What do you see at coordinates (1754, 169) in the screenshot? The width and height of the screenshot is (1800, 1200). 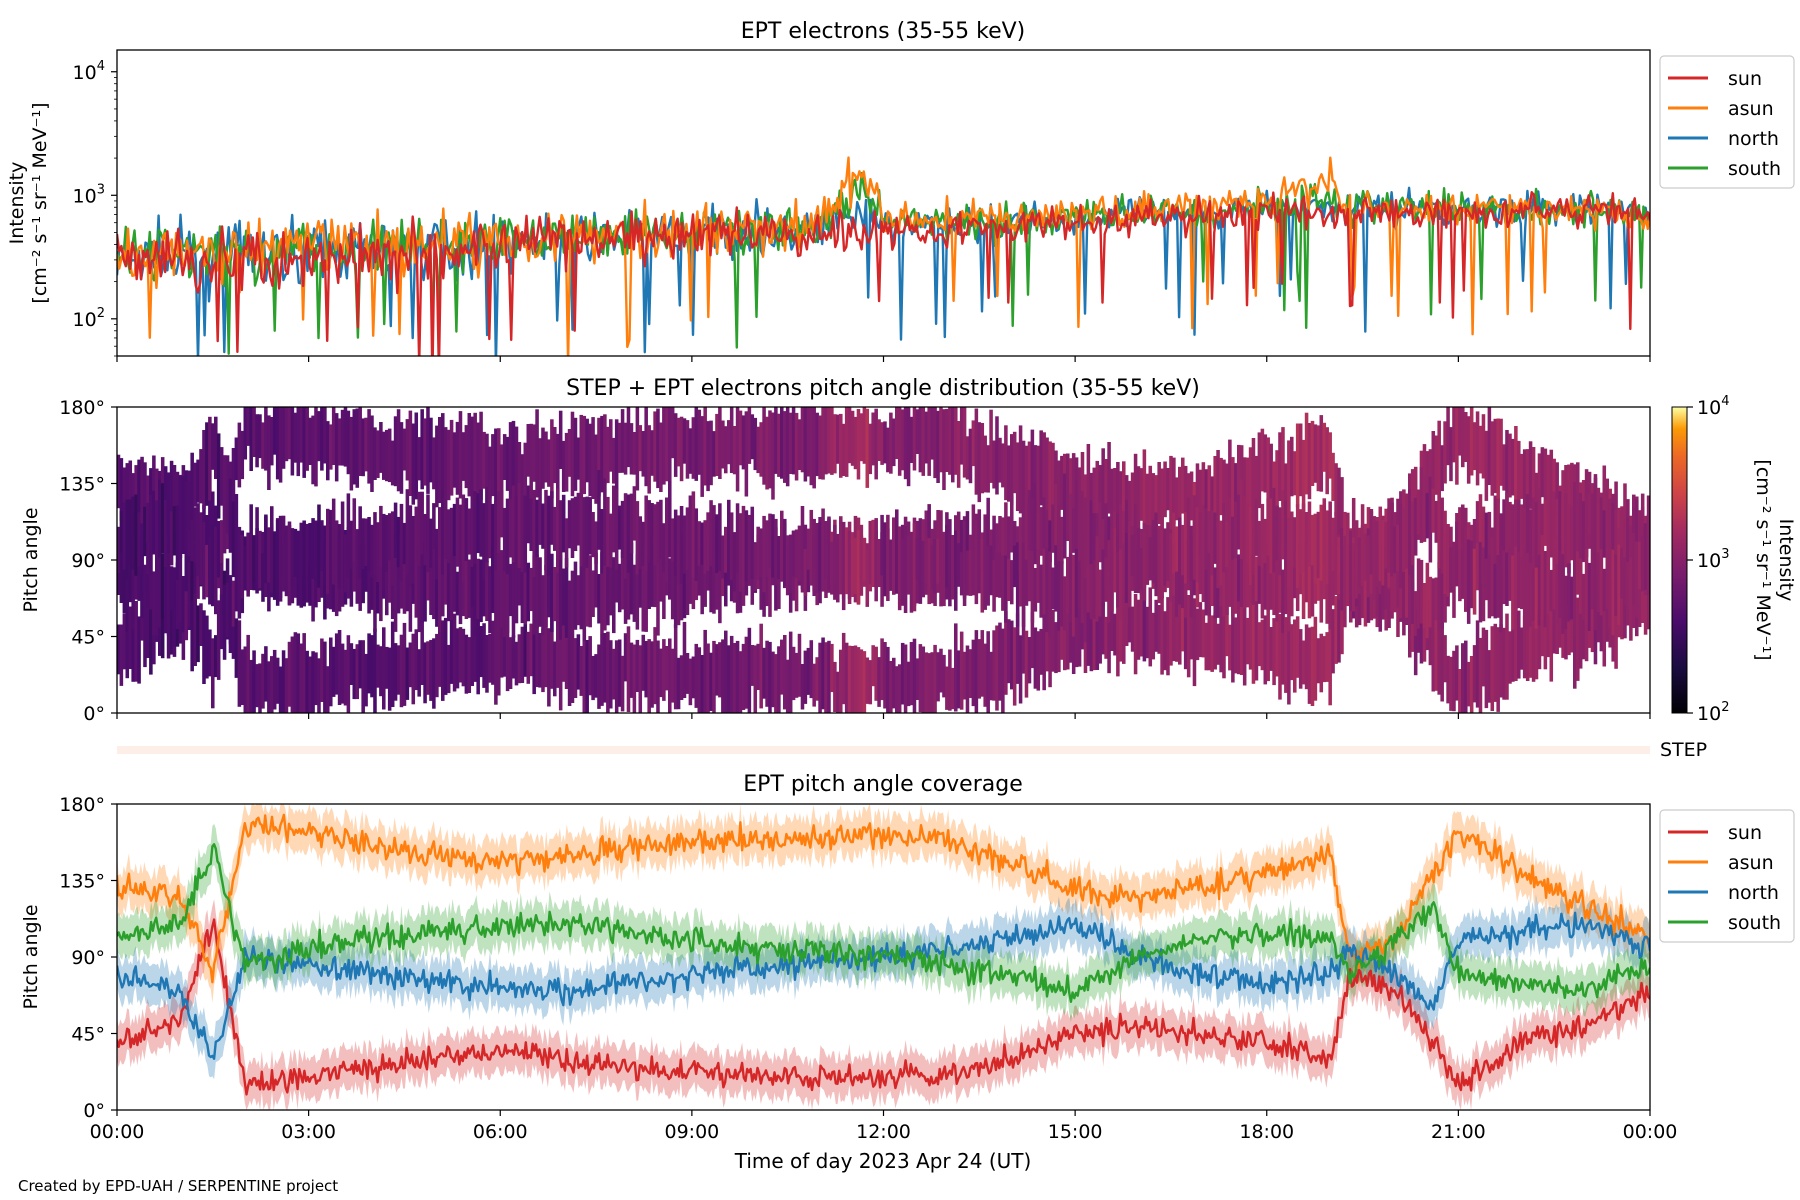 I see `legend-label-south: south` at bounding box center [1754, 169].